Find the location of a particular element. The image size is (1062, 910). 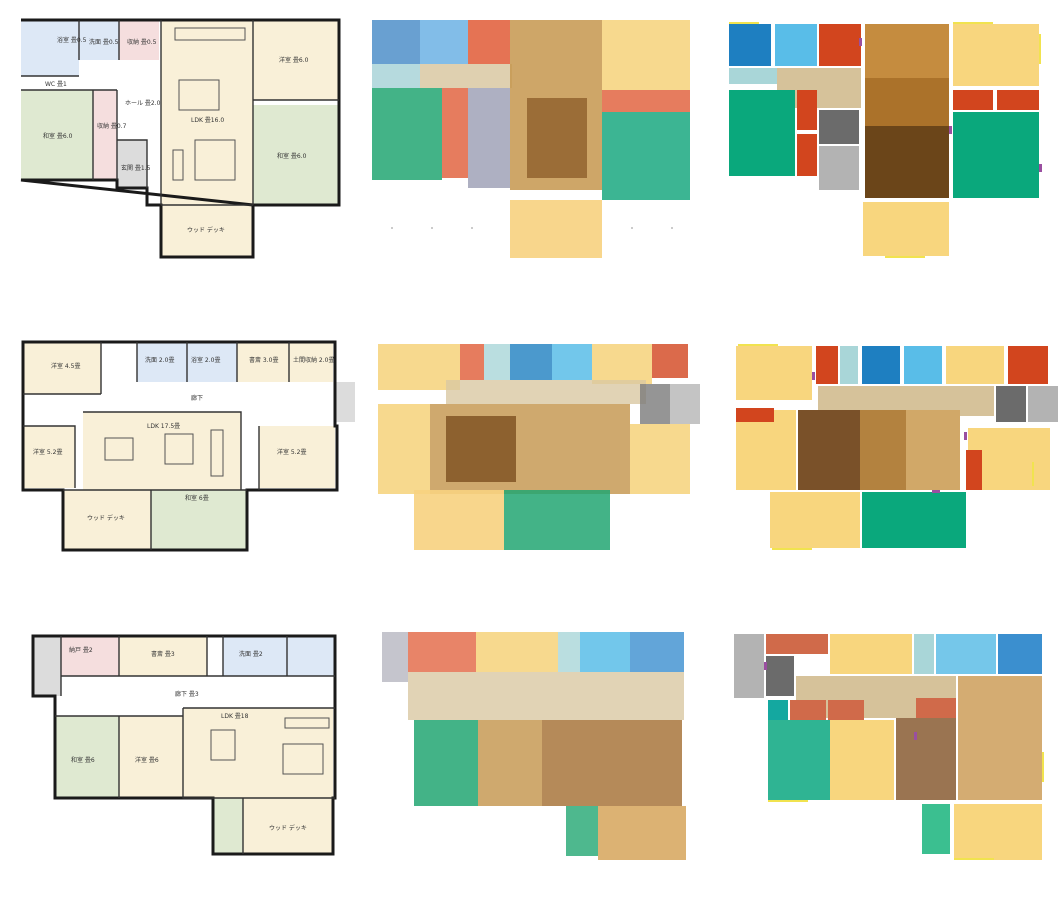

plan-label: 玄関 畳1.5 is located at coordinates (136, 168).